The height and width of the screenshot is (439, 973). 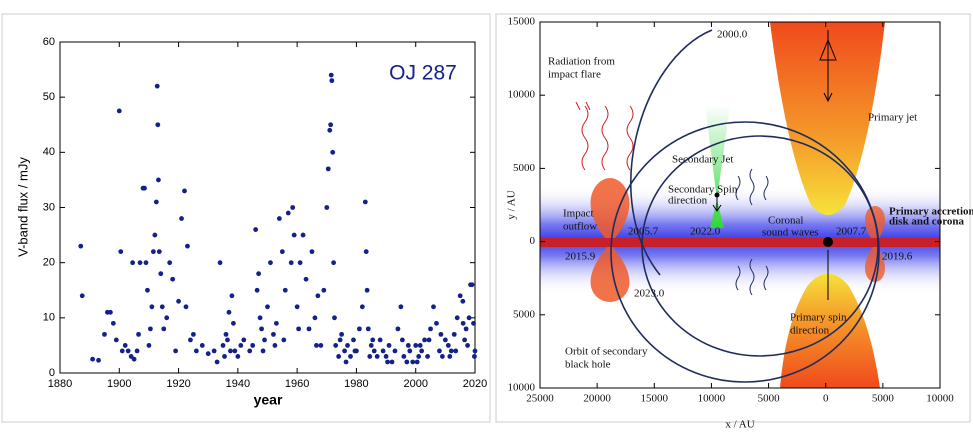 I want to click on x-tick-label: 25000, so click(x=540, y=399).